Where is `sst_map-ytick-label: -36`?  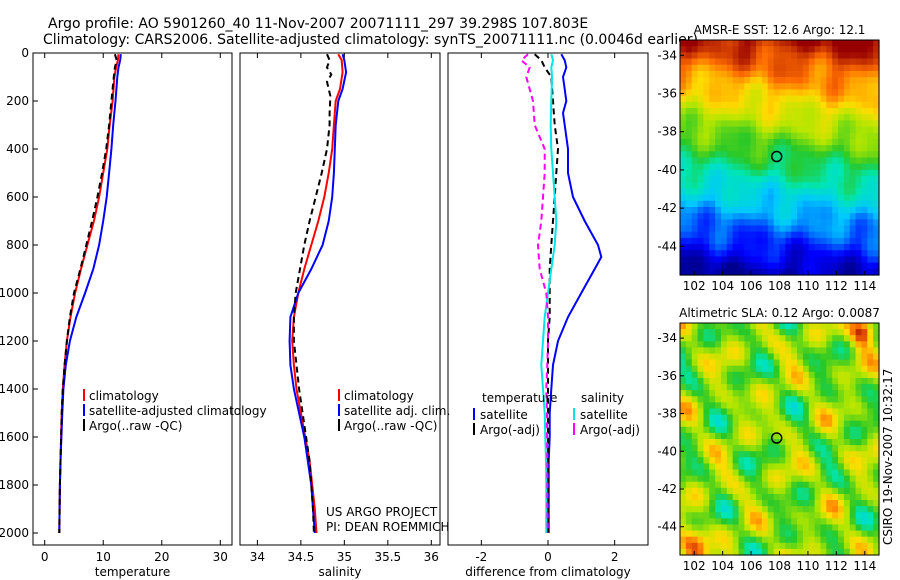 sst_map-ytick-label: -36 is located at coordinates (667, 93).